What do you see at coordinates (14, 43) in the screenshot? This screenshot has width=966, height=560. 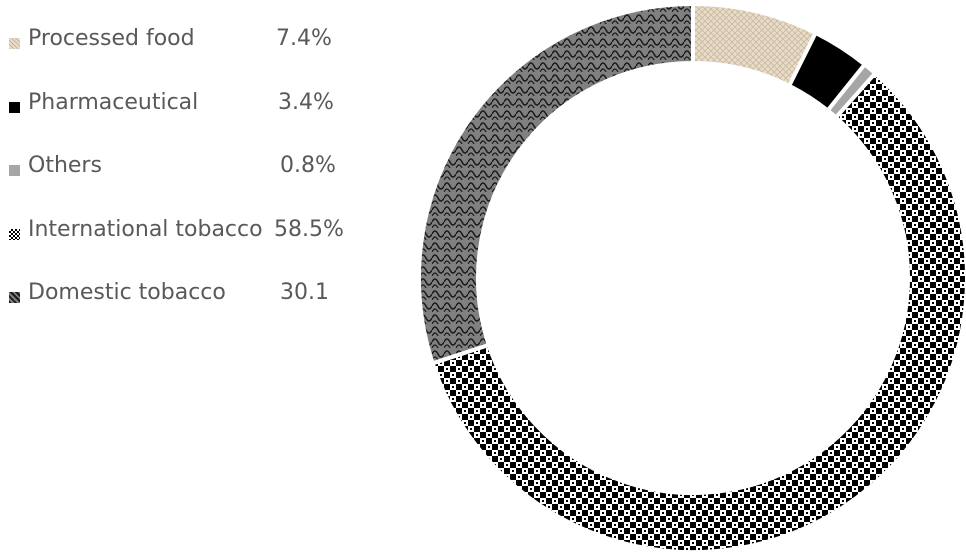 I see `legend-swatch-processed-food` at bounding box center [14, 43].